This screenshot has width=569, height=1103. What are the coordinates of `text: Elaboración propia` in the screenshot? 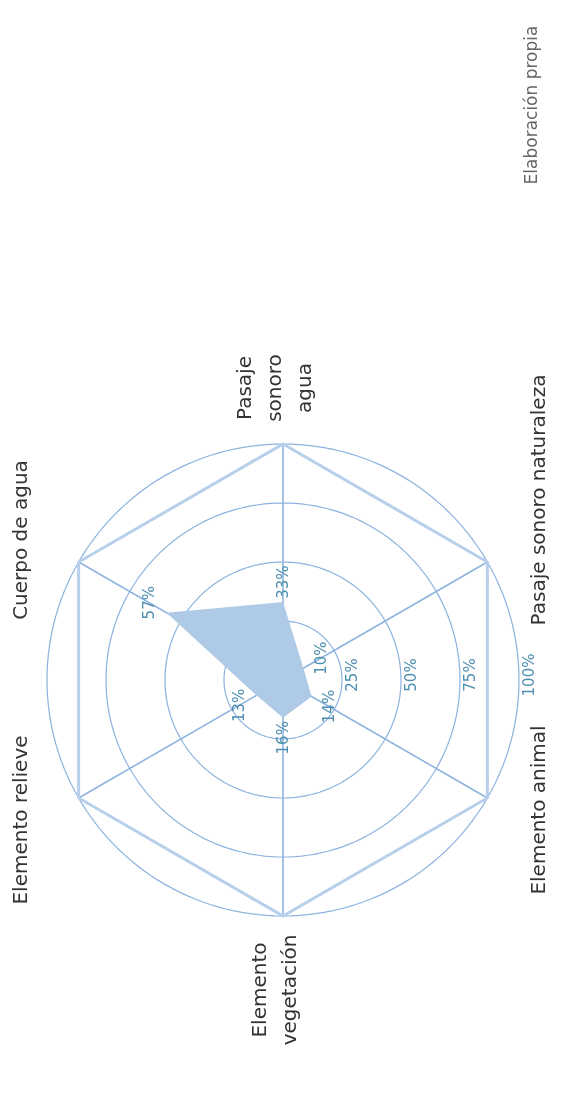 It's located at (531, 105).